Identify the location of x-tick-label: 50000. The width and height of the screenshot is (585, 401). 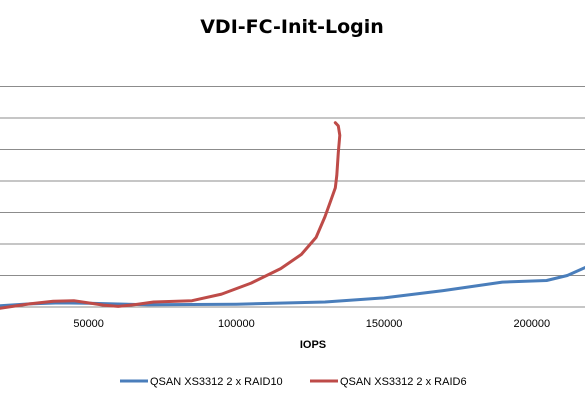
(88, 324).